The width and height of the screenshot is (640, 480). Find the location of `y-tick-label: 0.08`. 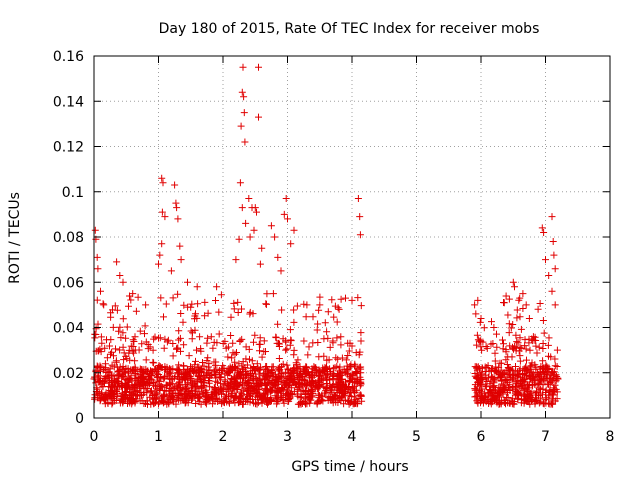

y-tick-label: 0.08 is located at coordinates (68, 238).